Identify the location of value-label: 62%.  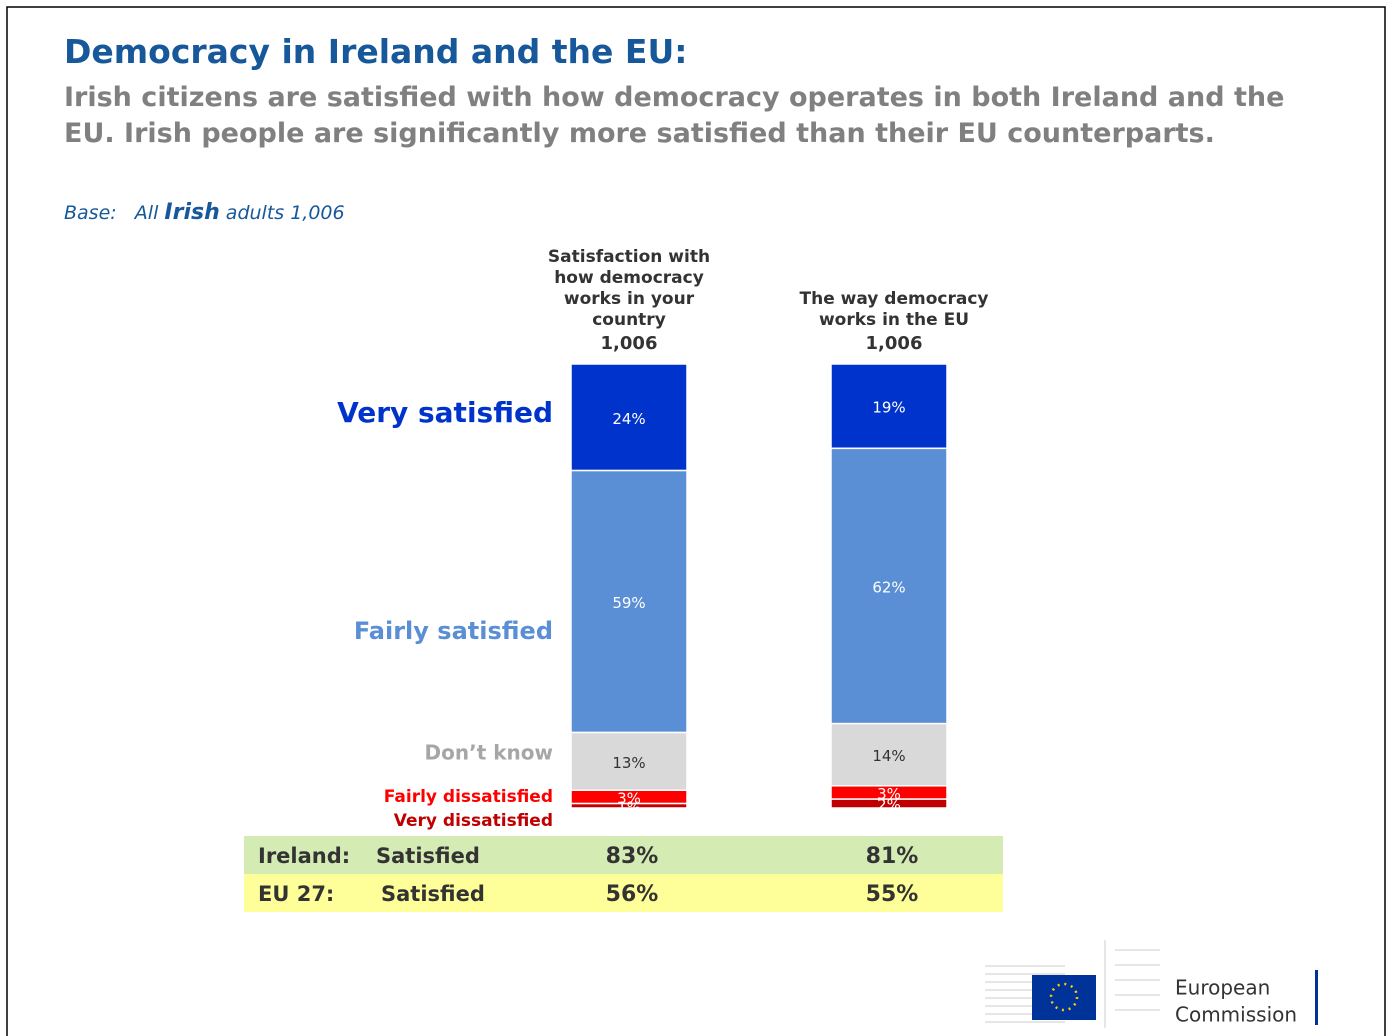
(888, 588).